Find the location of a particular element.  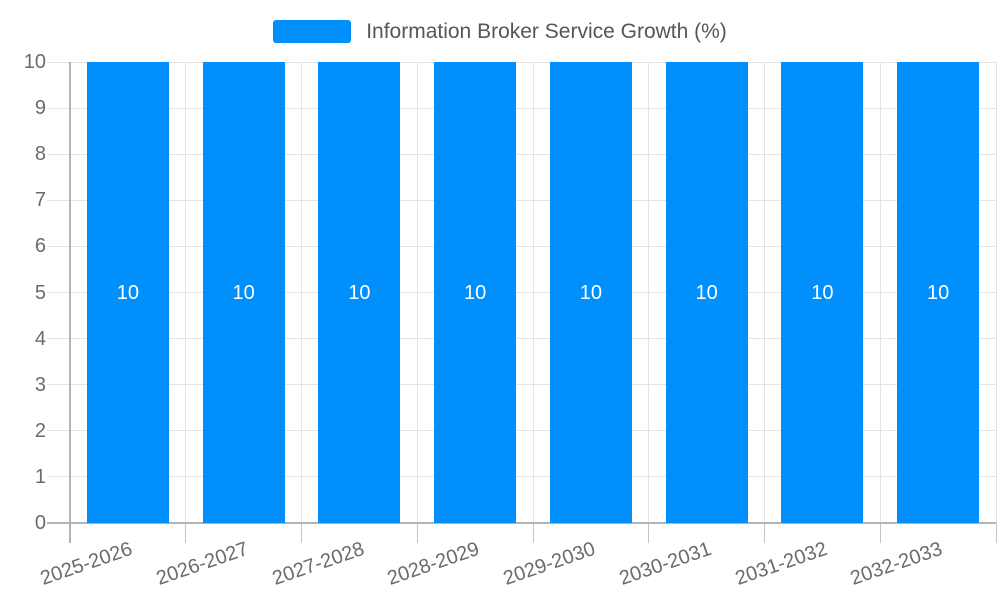

x-axis-label: 2029-2030 is located at coordinates (549, 563).